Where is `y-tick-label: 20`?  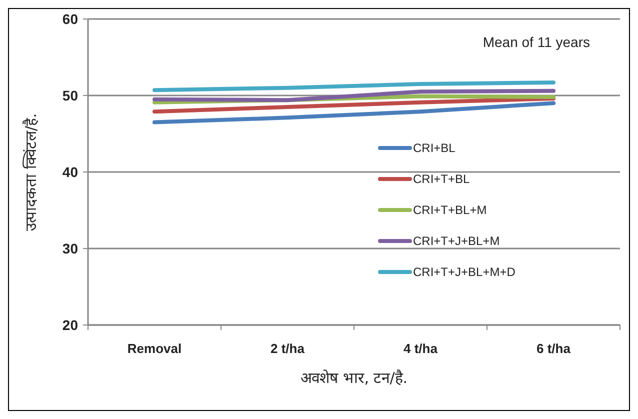
y-tick-label: 20 is located at coordinates (70, 324).